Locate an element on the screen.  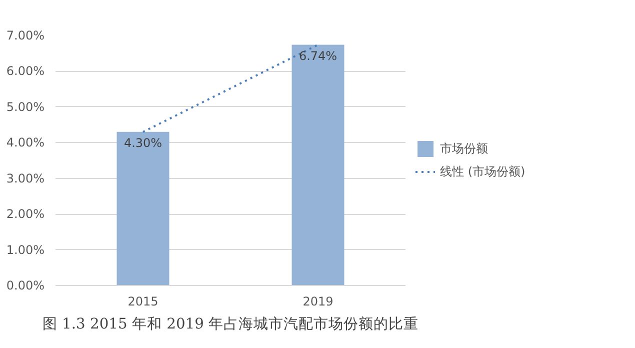
legend-label: 市场份额 is located at coordinates (464, 148).